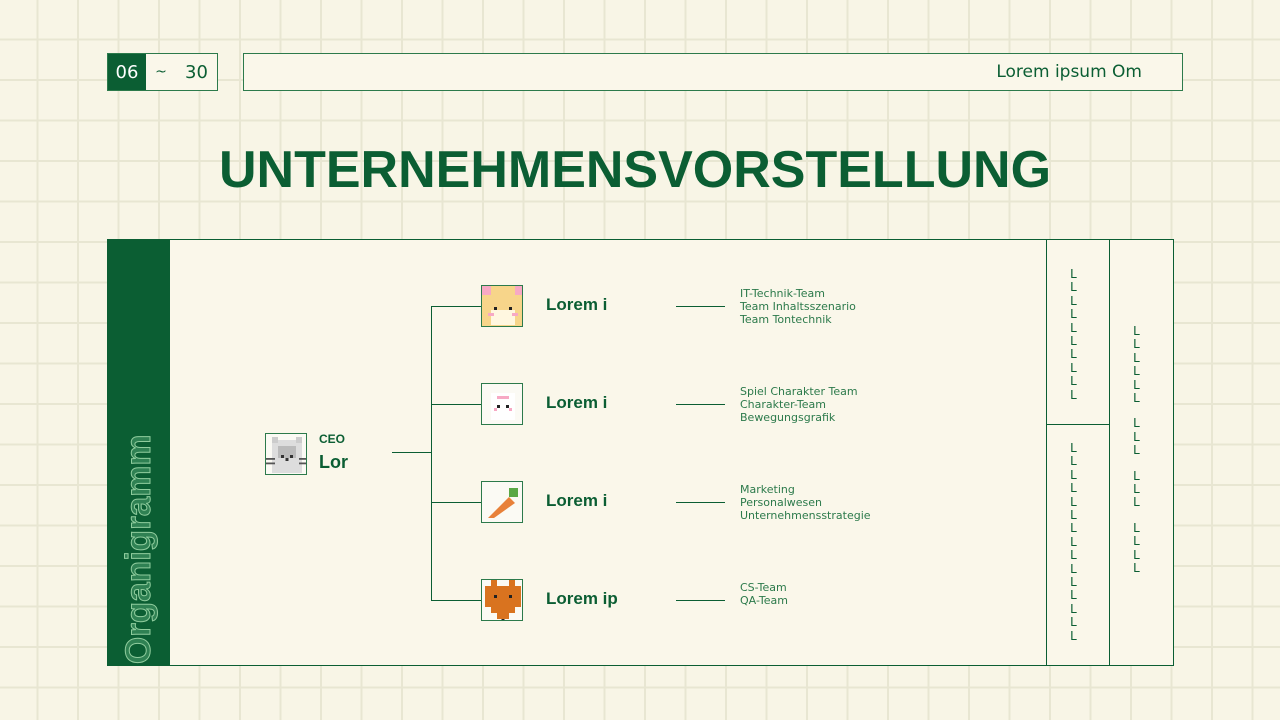 The image size is (1280, 720). Describe the element at coordinates (333, 462) in the screenshot. I see `ceo-name: Lor` at that location.